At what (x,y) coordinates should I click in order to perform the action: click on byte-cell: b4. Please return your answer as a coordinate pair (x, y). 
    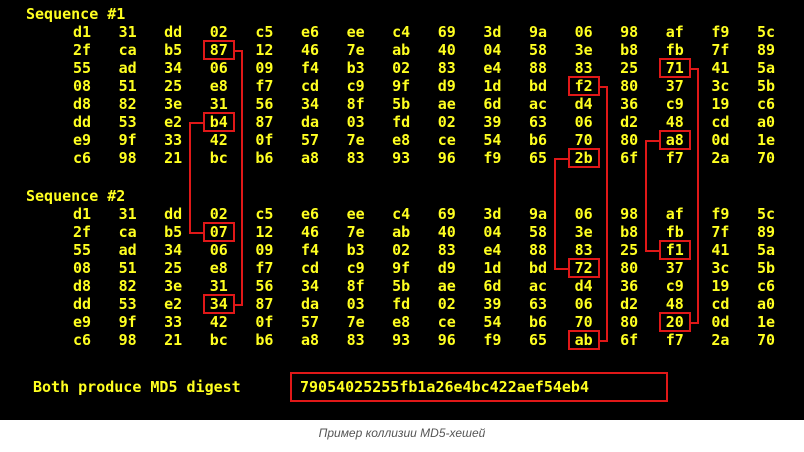
    Looking at the image, I should click on (218, 122).